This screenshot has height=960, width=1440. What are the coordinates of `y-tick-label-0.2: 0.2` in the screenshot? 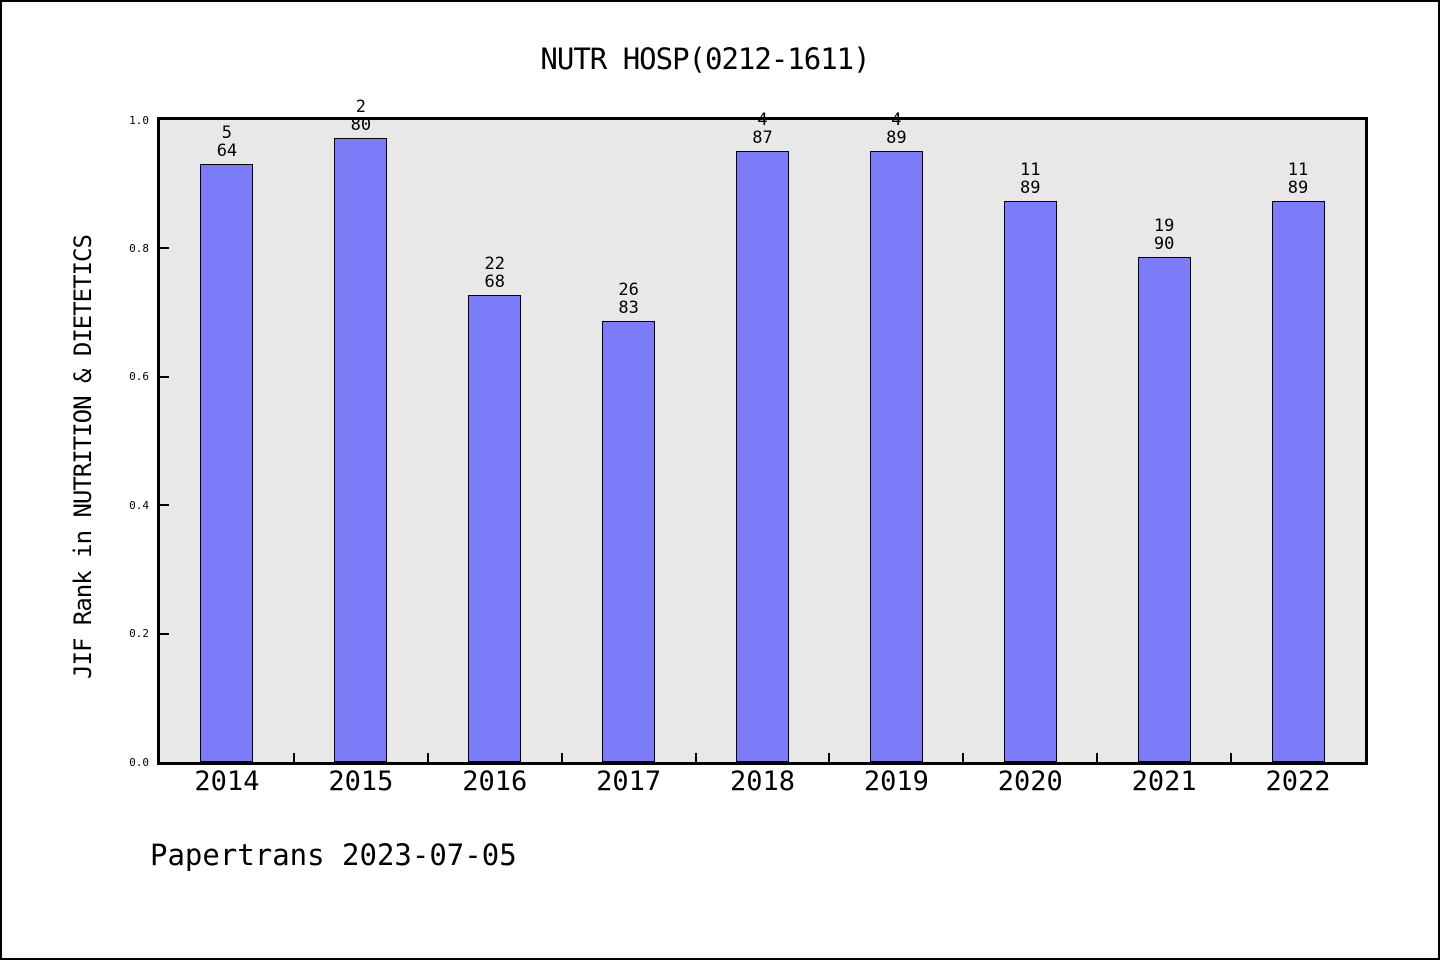 It's located at (139, 634).